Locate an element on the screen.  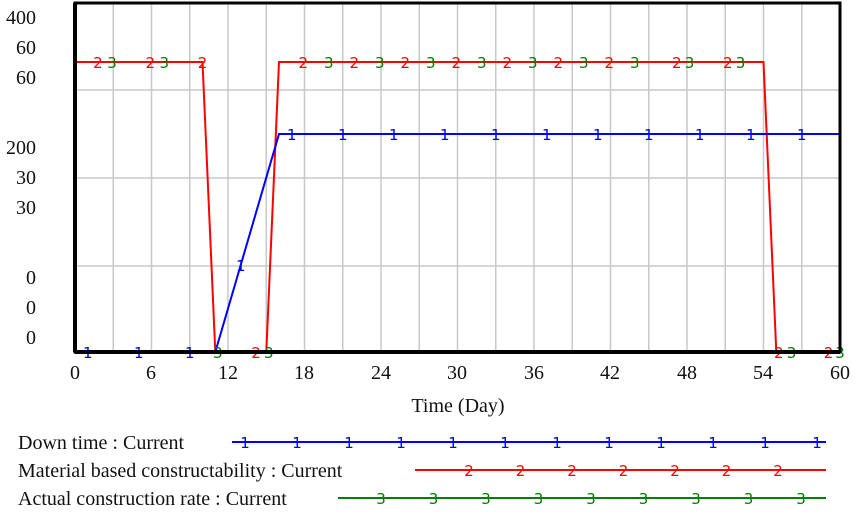
x-tick-label: 12 is located at coordinates (228, 373).